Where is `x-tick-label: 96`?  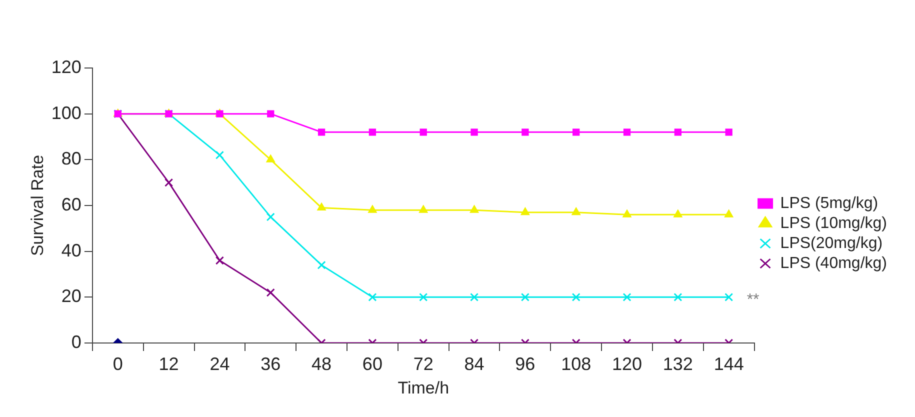
x-tick-label: 96 is located at coordinates (525, 364).